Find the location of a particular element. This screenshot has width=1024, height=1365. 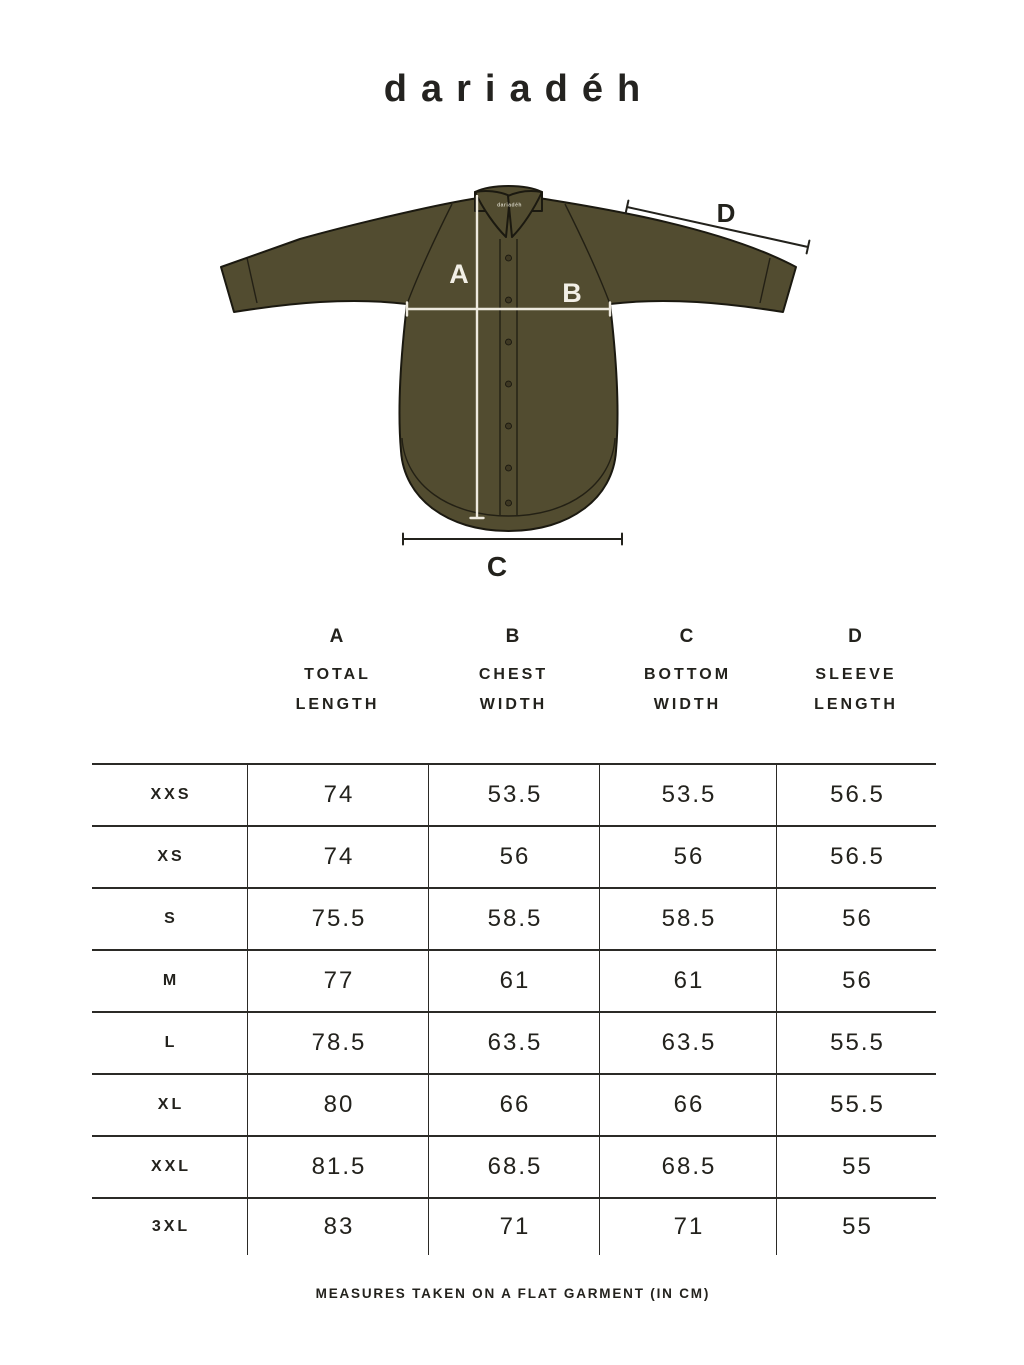

column-letter: B is located at coordinates (513, 636).